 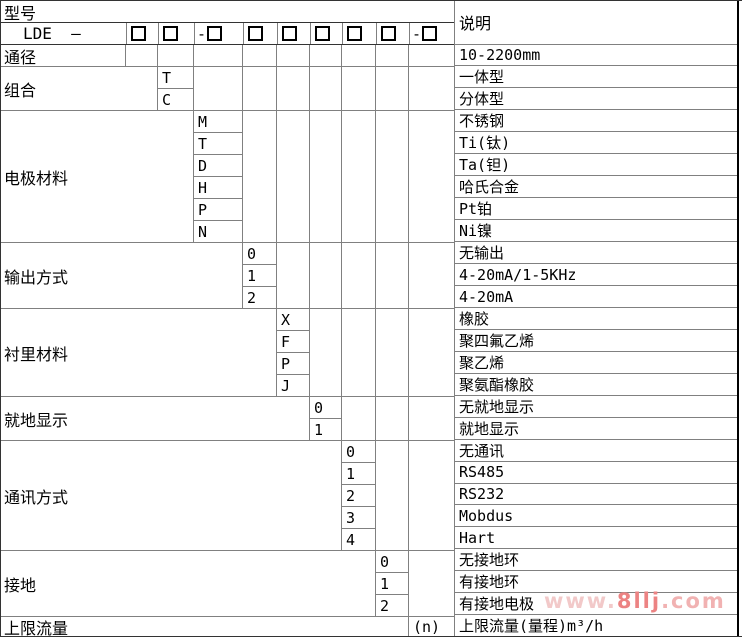 What do you see at coordinates (218, 122) in the screenshot?
I see `option-cell: M` at bounding box center [218, 122].